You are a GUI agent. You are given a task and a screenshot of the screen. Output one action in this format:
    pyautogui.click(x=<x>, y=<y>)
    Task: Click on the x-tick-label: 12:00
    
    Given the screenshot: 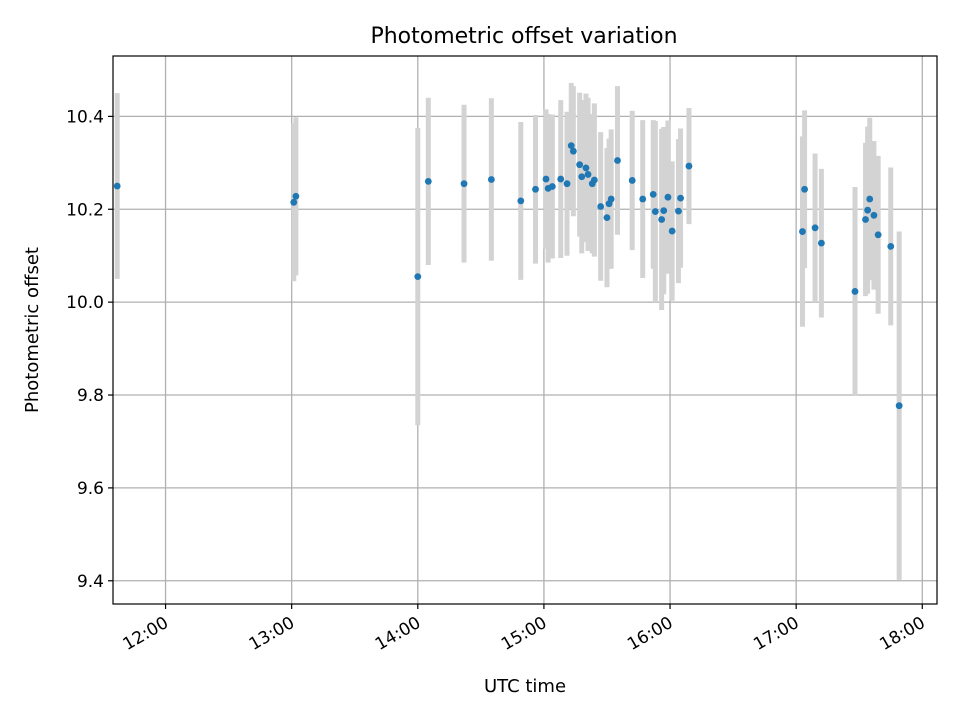 What is the action you would take?
    pyautogui.click(x=146, y=634)
    